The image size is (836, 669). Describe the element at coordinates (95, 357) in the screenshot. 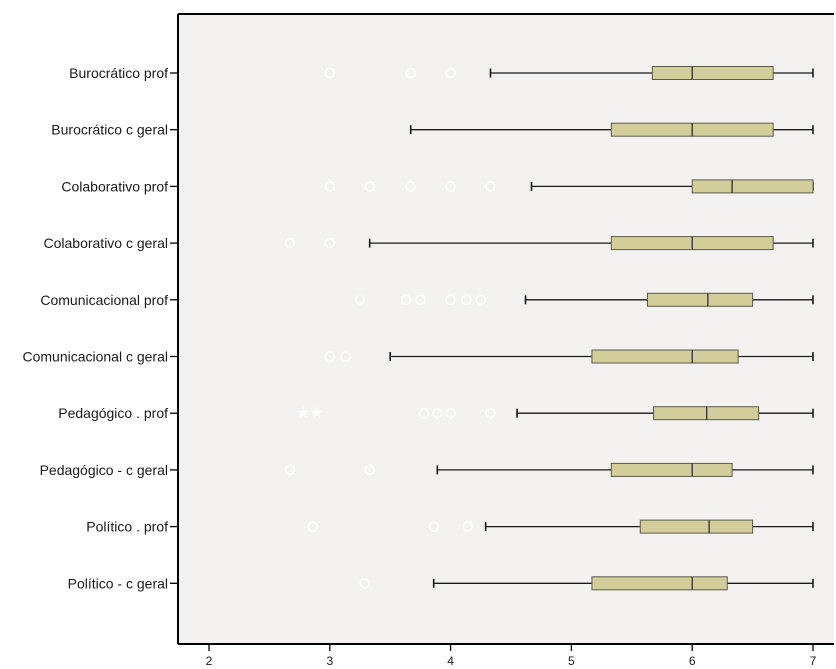

I see `category-label: Comunicacional c geral` at that location.